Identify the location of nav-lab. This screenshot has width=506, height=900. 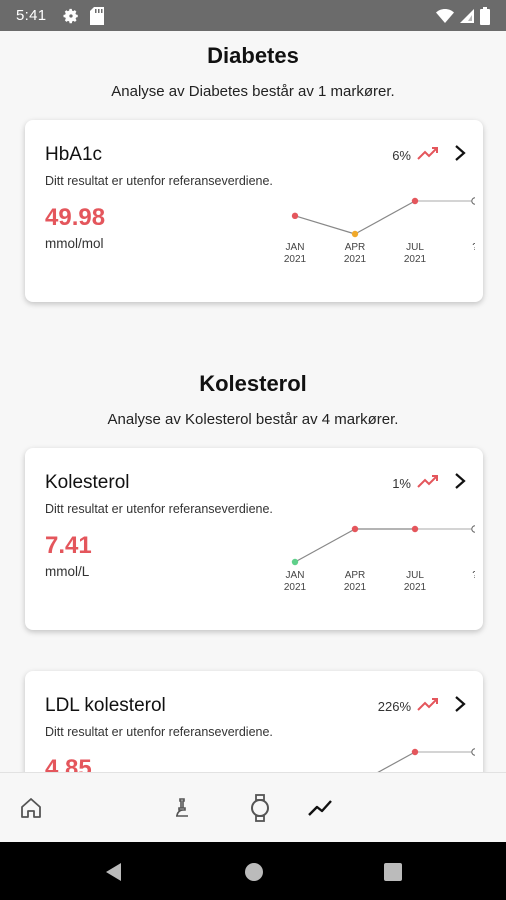
(182, 808).